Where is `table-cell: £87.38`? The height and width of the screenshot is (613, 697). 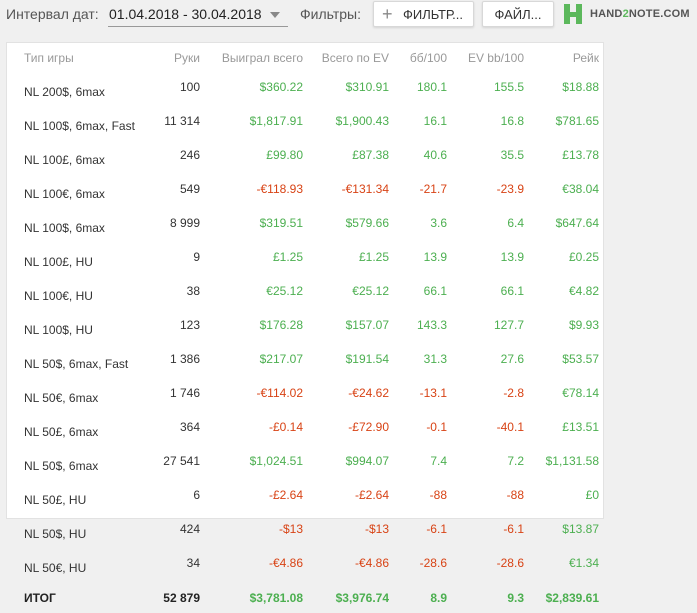
table-cell: £87.38 is located at coordinates (370, 155).